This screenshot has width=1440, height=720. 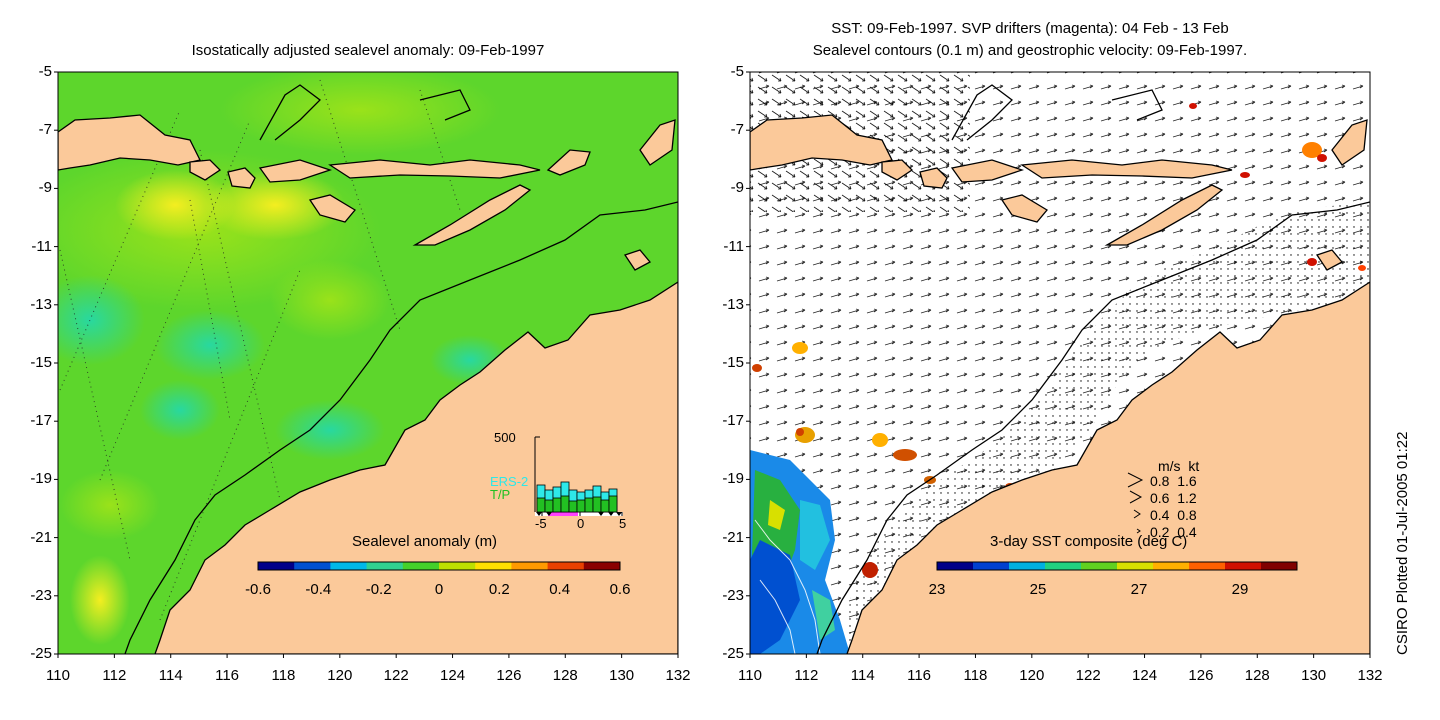 I want to click on colorbar-tick-label: -0.6, so click(x=258, y=589).